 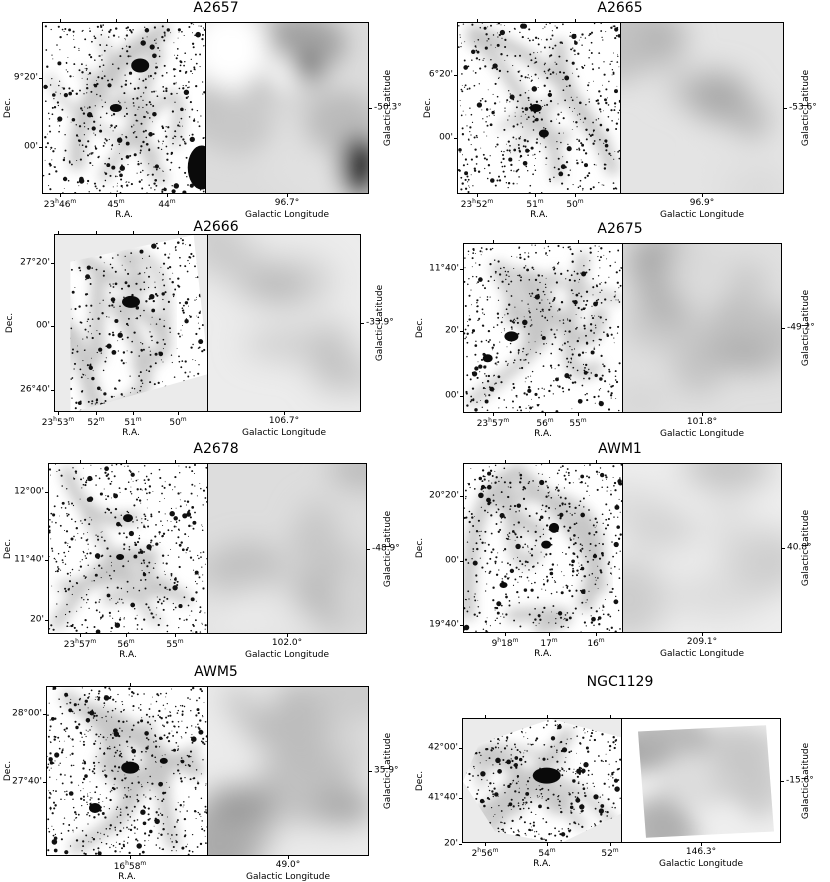 What do you see at coordinates (485, 853) in the screenshot?
I see `ra-tick-label: 2h56m` at bounding box center [485, 853].